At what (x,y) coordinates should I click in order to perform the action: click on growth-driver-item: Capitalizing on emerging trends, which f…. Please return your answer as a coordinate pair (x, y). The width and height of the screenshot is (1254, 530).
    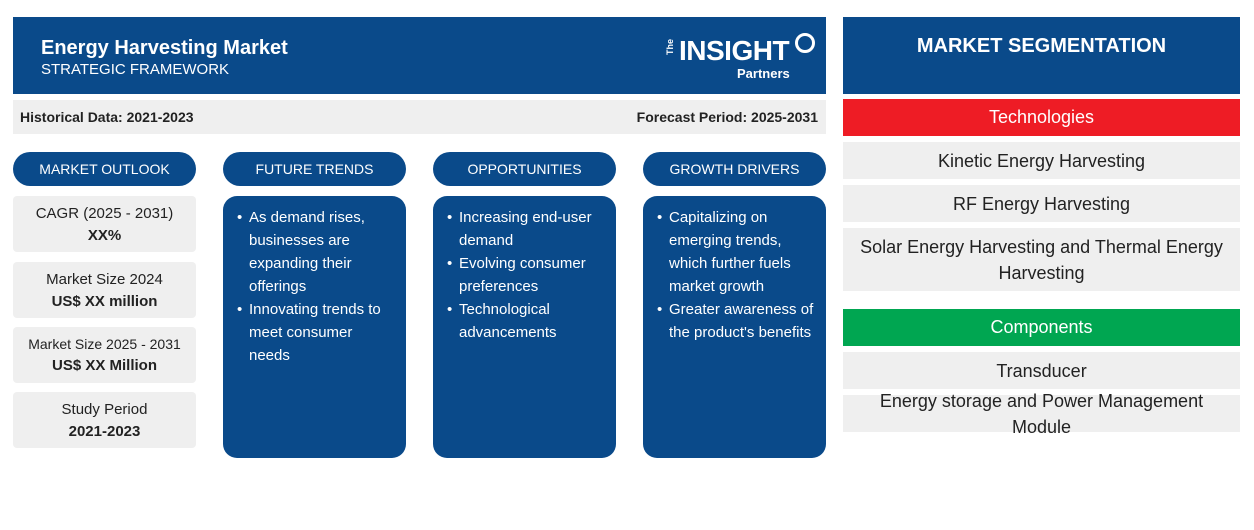
    Looking at the image, I should click on (736, 252).